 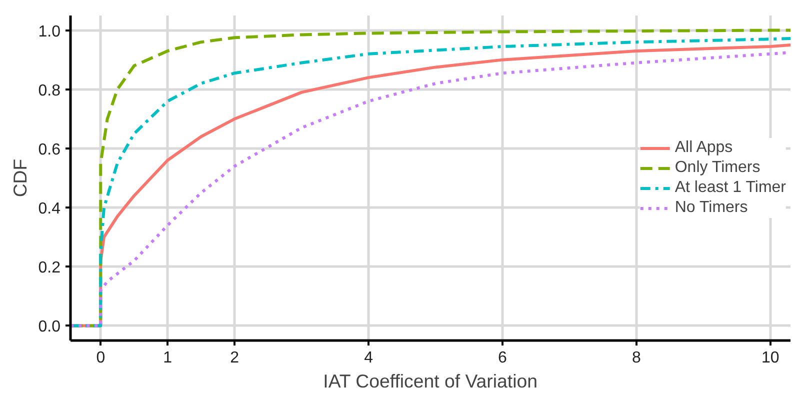 I want to click on x-tick-label: 0, so click(x=101, y=358).